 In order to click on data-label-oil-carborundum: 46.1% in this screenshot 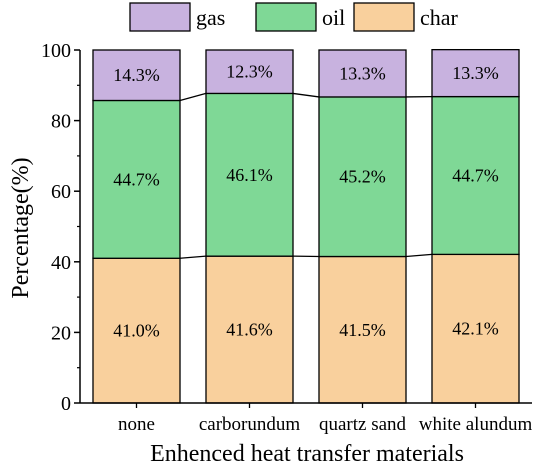, I will do `click(249, 175)`.